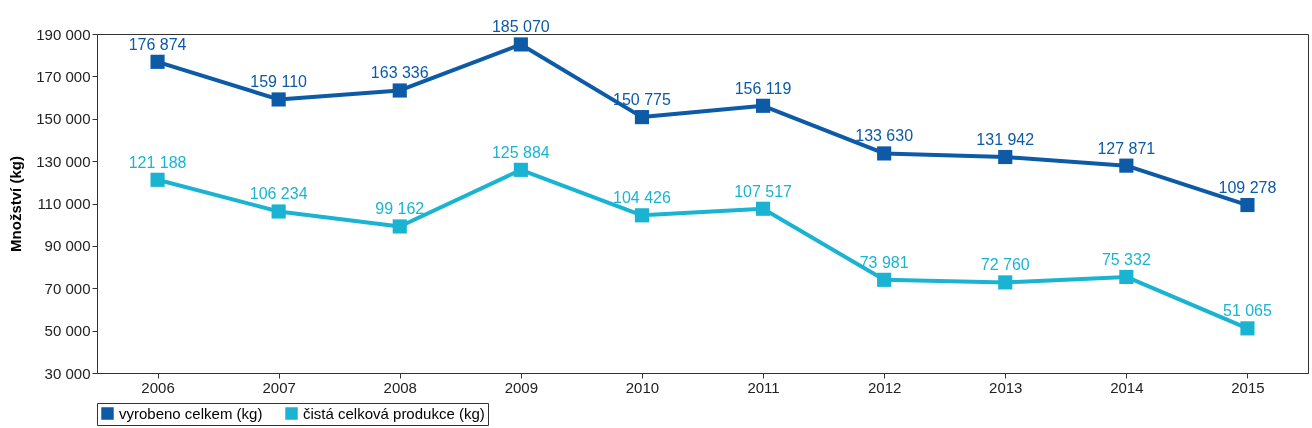 The height and width of the screenshot is (428, 1312). I want to click on y-tick-label: 30 000, so click(67, 373).